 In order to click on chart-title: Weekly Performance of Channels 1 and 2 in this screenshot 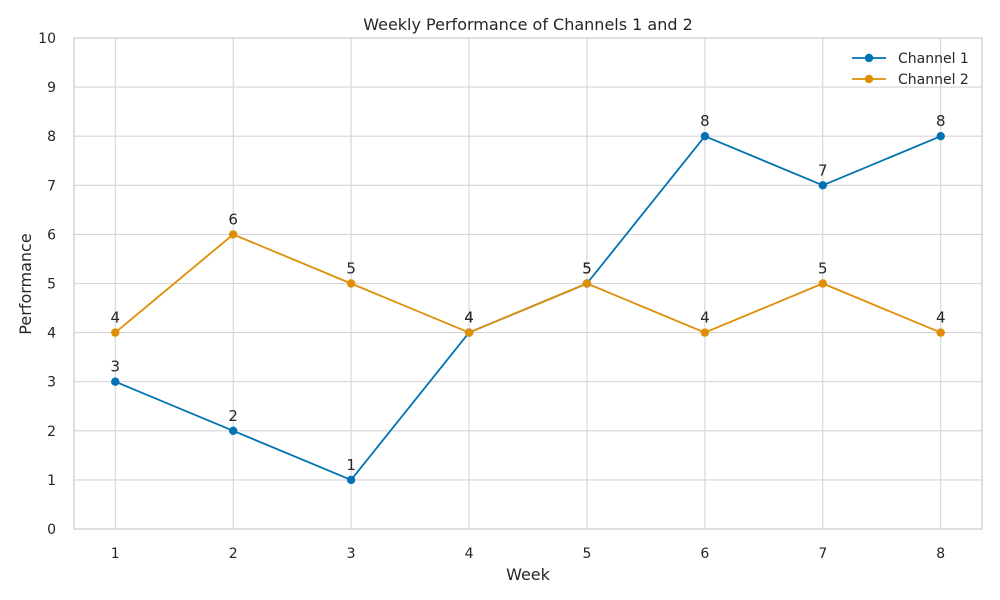, I will do `click(528, 24)`.